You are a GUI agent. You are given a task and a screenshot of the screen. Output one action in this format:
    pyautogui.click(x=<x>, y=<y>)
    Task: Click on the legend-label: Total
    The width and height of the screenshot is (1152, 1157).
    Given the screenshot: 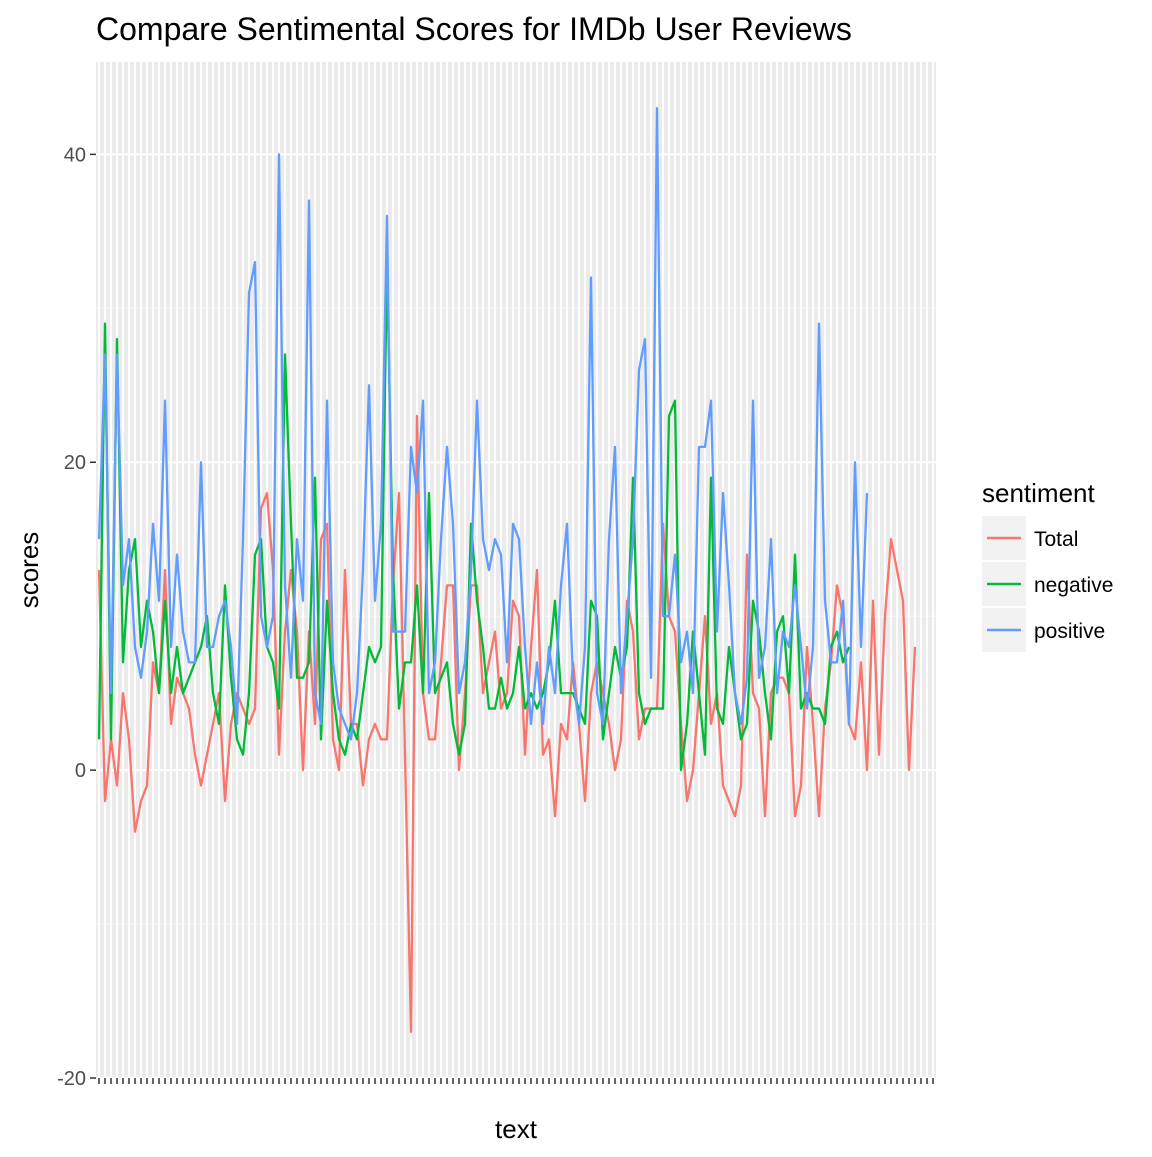 What is the action you would take?
    pyautogui.click(x=1056, y=539)
    